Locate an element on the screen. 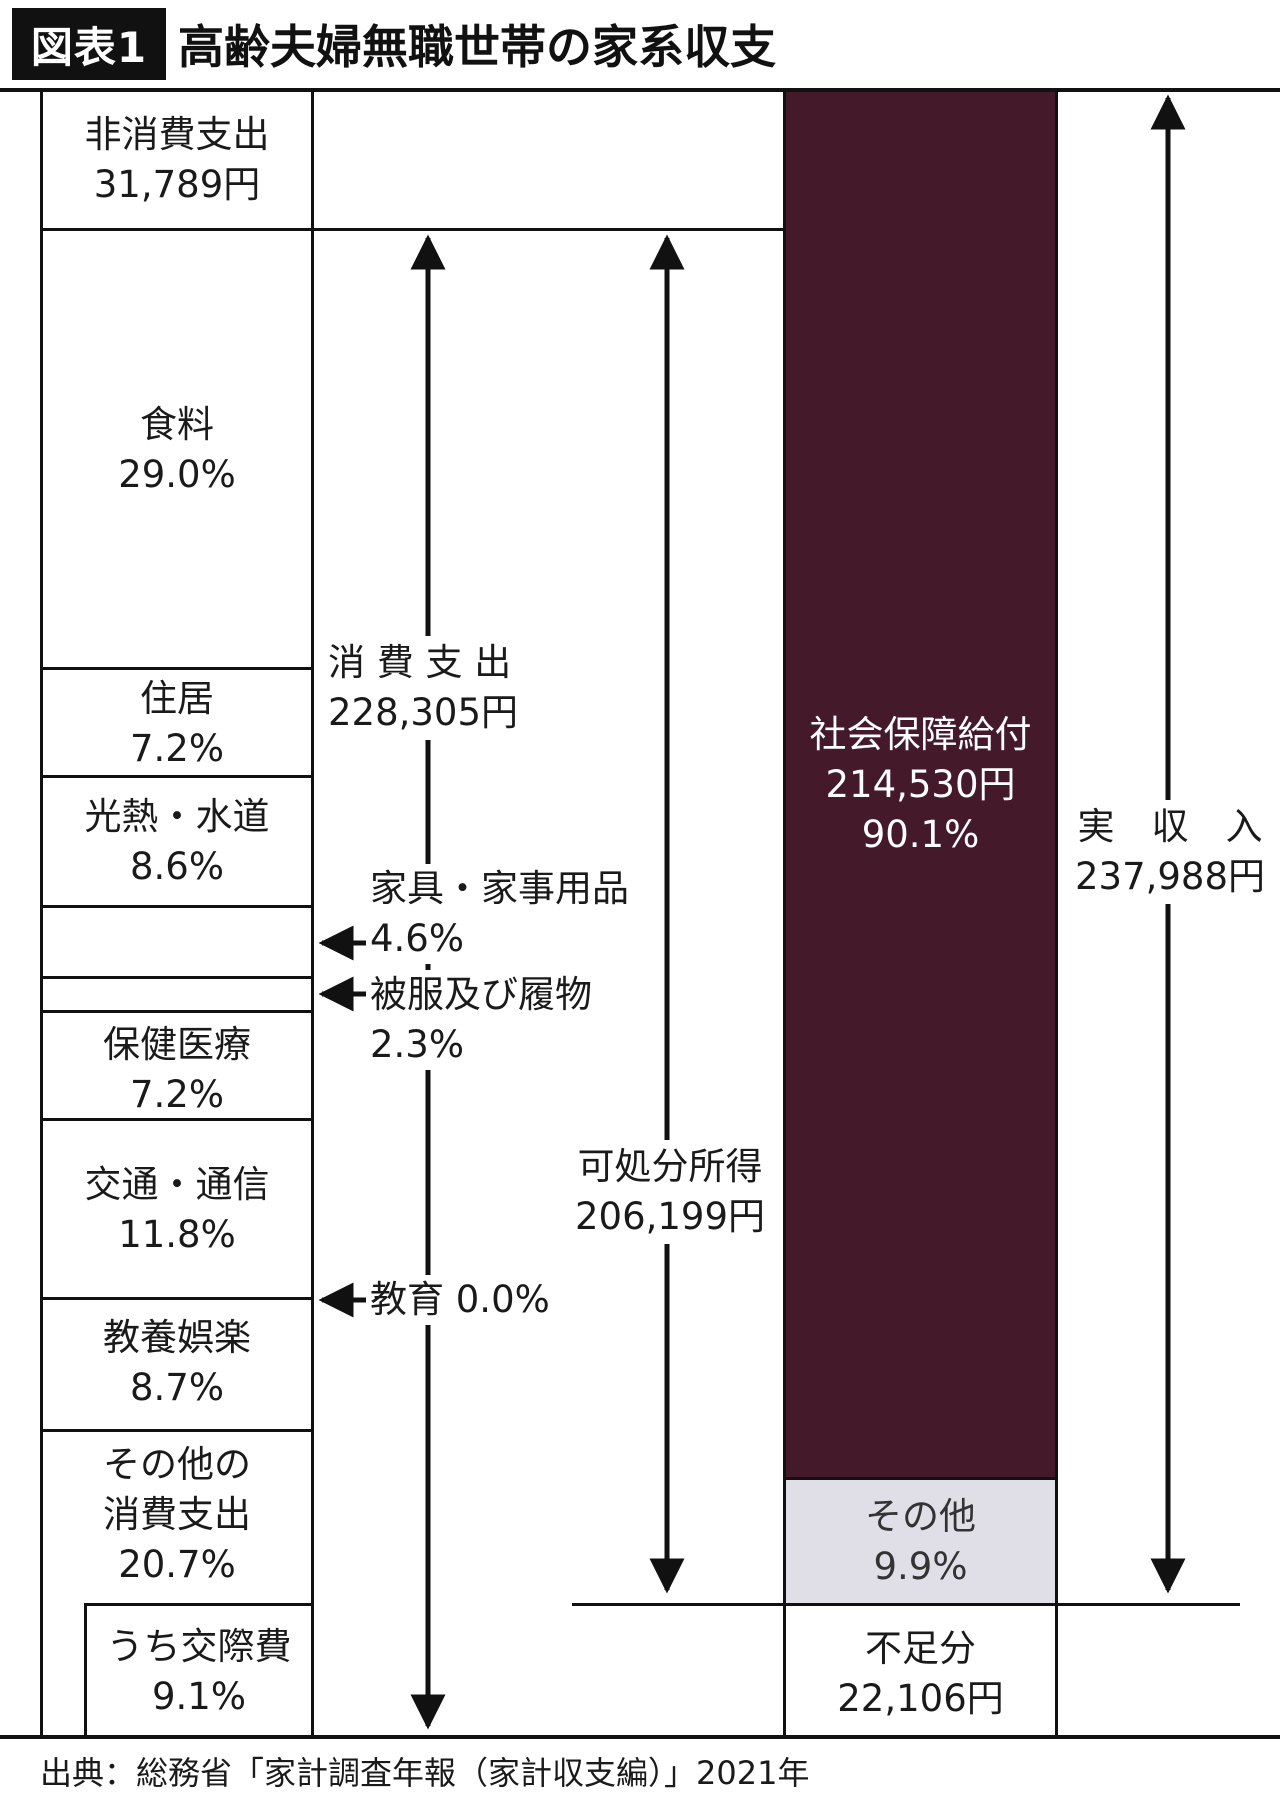 The width and height of the screenshot is (1280, 1802). medical-pct: 7.2% is located at coordinates (177, 1094).